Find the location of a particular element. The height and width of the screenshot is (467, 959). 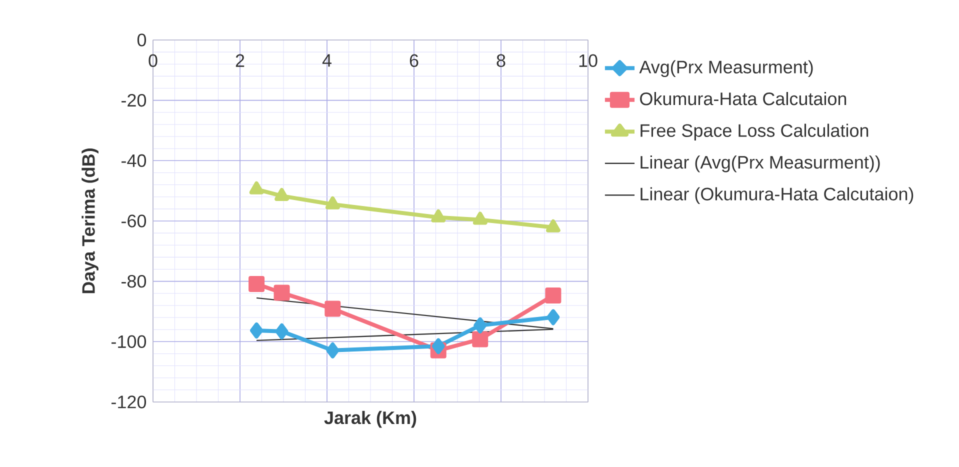

x-tick-label: 4 is located at coordinates (327, 60).